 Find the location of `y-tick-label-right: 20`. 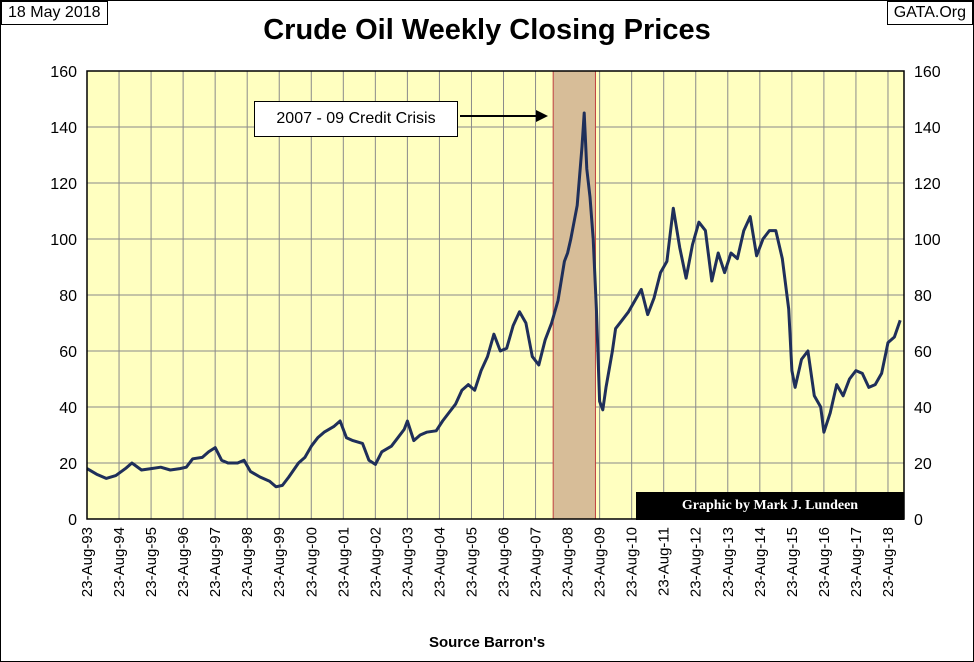

y-tick-label-right: 20 is located at coordinates (923, 464).